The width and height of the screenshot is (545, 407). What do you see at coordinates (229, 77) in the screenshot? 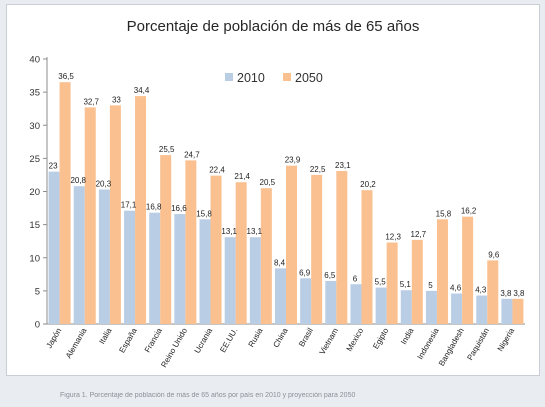
I see `legend-swatch-2010` at bounding box center [229, 77].